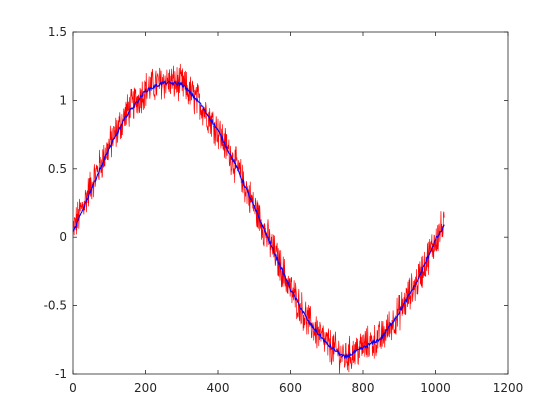 This screenshot has height=420, width=560. What do you see at coordinates (63, 237) in the screenshot?
I see `y-tick-label: 0` at bounding box center [63, 237].